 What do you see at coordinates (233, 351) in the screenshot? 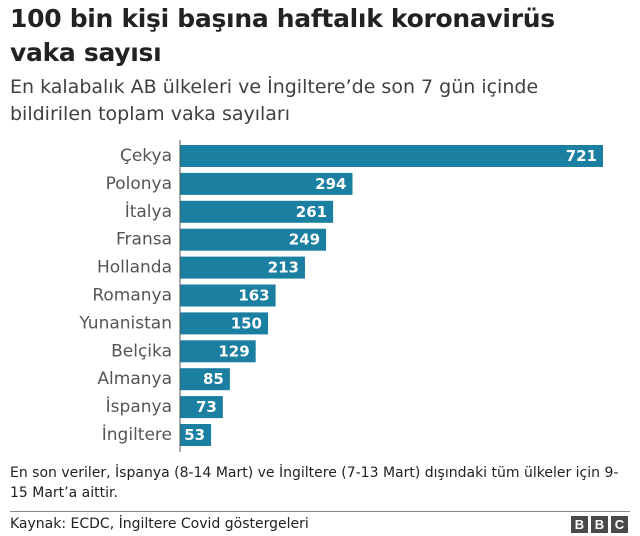
I see `bar-value-label: 129` at bounding box center [233, 351].